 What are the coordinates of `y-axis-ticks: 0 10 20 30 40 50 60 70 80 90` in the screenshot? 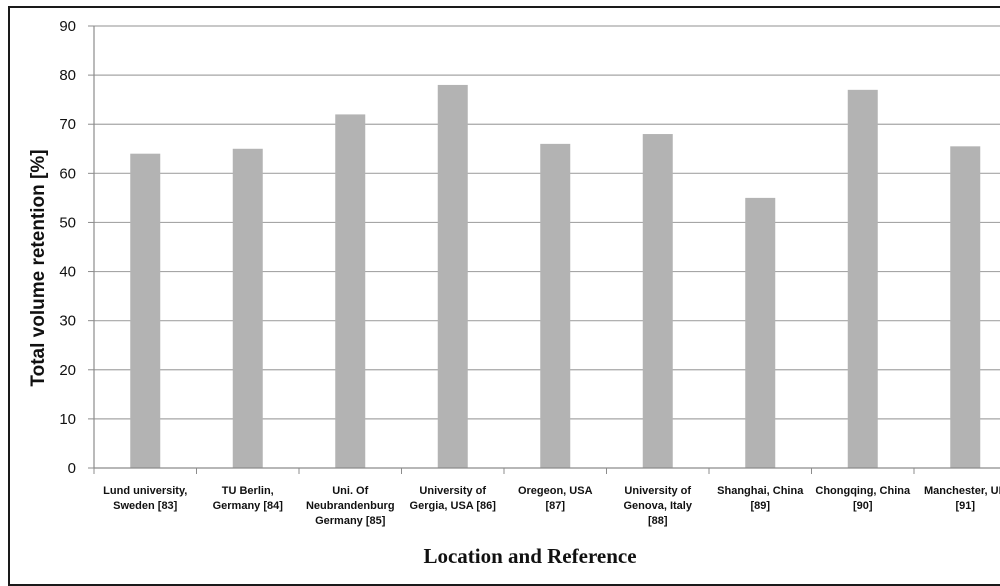 It's located at (76, 247).